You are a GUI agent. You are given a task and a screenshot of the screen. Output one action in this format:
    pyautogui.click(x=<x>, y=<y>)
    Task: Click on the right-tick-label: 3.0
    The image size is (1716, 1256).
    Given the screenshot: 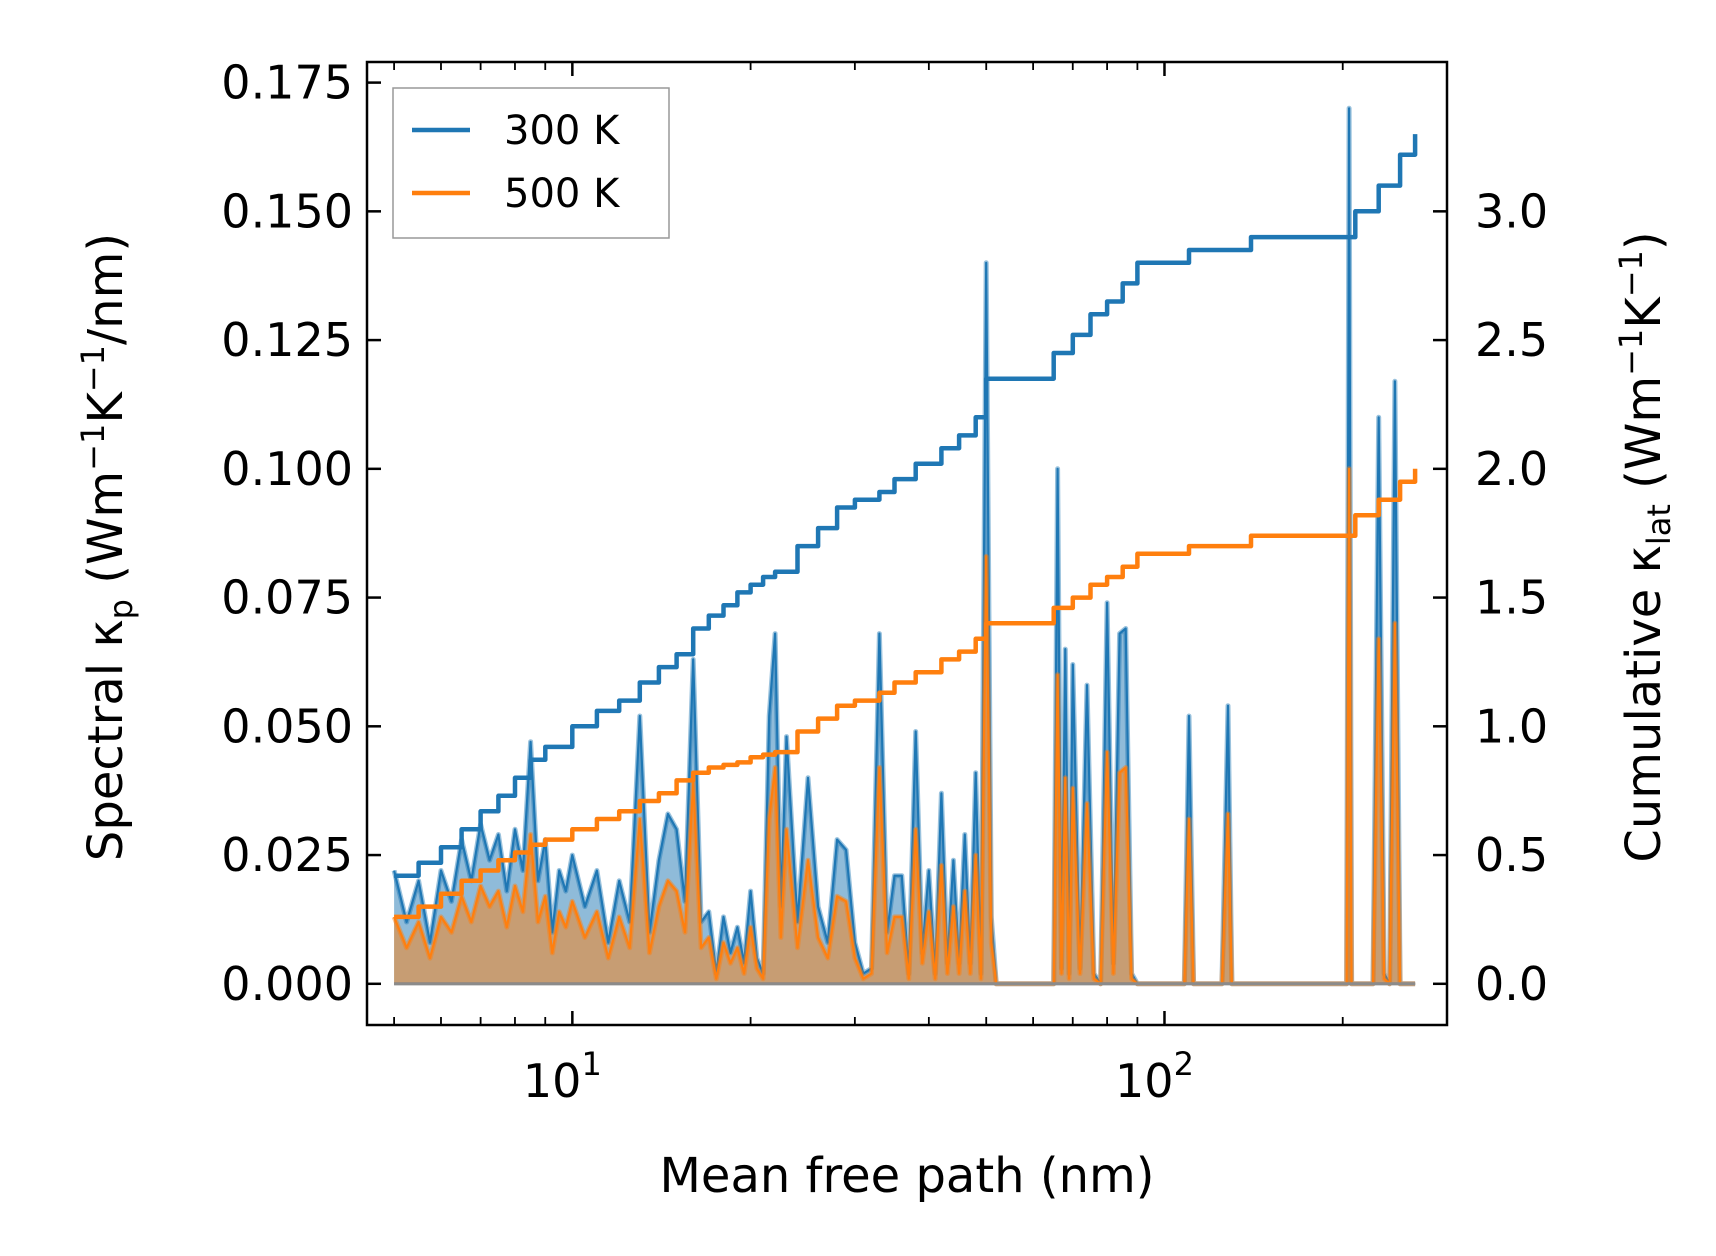 What is the action you would take?
    pyautogui.click(x=1511, y=211)
    